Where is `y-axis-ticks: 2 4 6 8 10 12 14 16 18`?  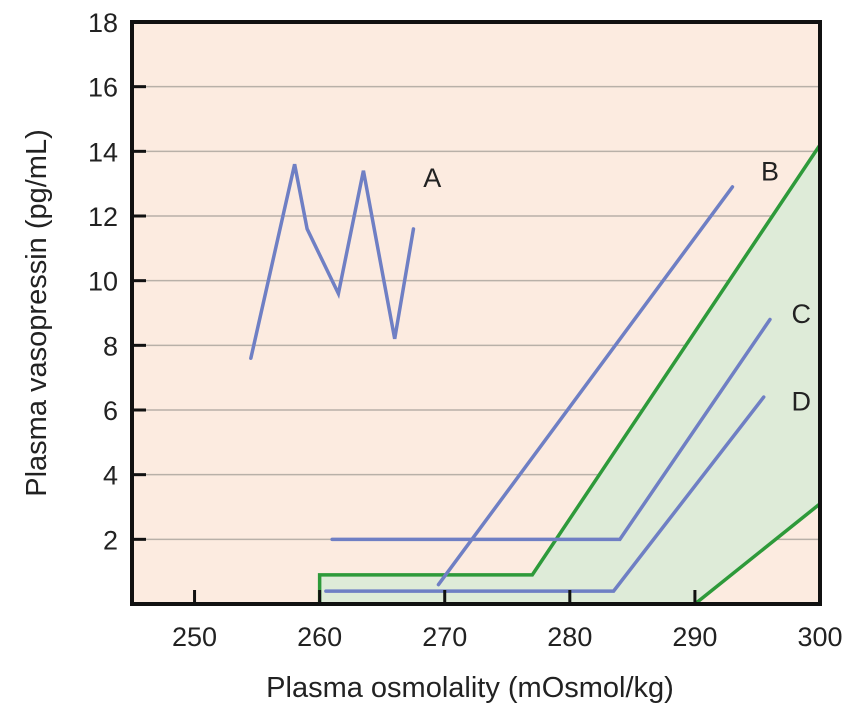
y-axis-ticks: 2 4 6 8 10 12 14 16 18 is located at coordinates (117, 281).